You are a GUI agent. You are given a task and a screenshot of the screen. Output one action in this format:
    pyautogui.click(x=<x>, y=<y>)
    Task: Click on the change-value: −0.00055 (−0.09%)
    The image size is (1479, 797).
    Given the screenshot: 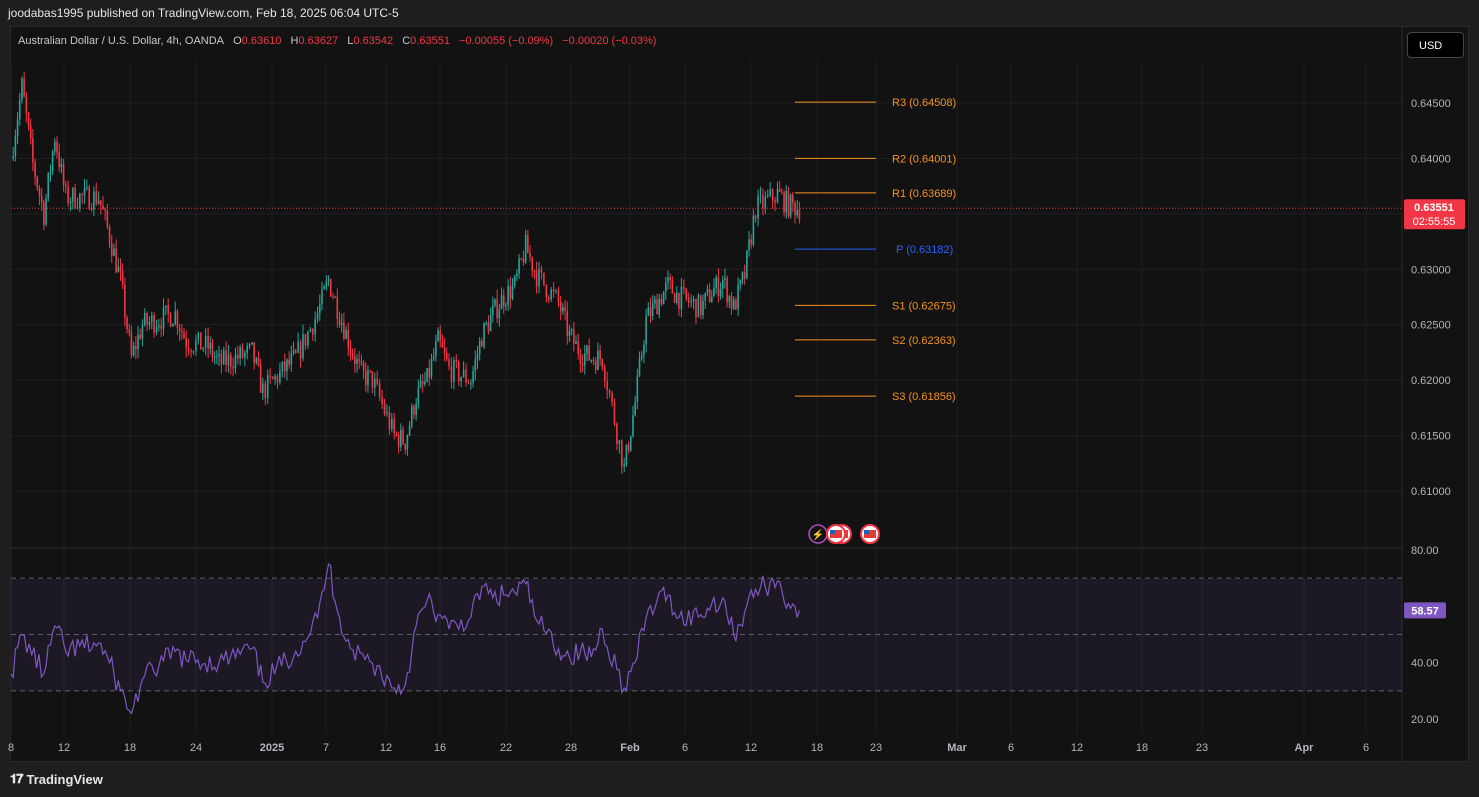 What is the action you would take?
    pyautogui.click(x=506, y=41)
    